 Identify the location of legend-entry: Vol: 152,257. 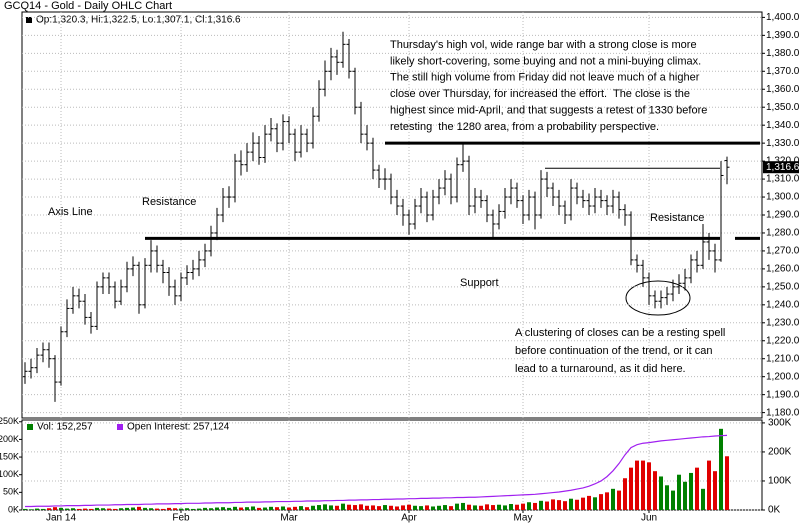
(65, 427).